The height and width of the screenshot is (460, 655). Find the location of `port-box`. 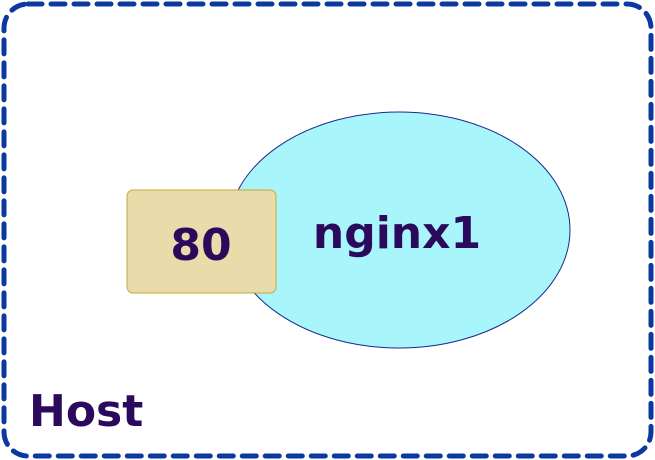

port-box is located at coordinates (201, 241).